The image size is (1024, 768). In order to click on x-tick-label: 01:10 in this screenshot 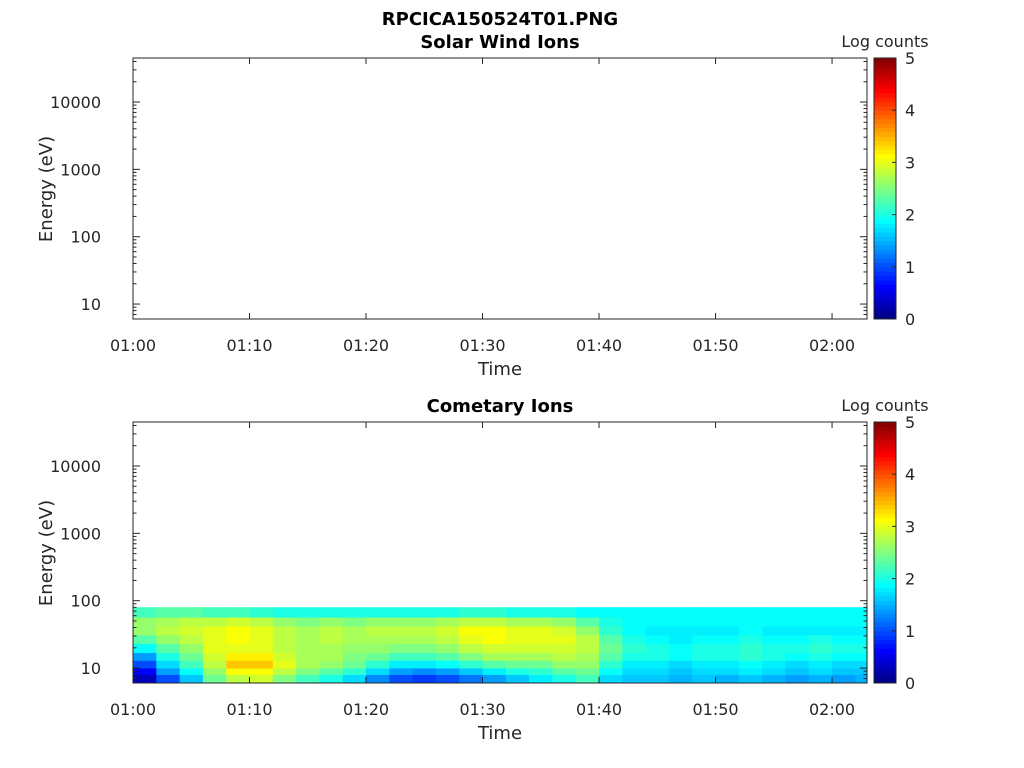, I will do `click(249, 345)`.